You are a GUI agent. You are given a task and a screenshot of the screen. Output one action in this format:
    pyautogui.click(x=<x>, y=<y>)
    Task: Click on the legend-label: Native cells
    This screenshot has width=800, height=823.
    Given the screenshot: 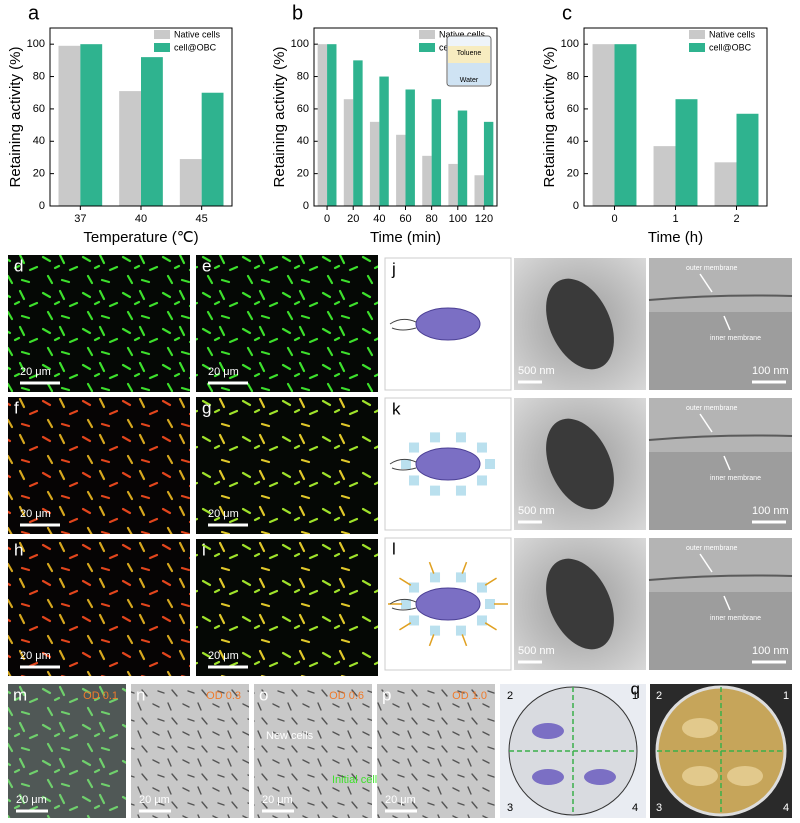 What is the action you would take?
    pyautogui.click(x=462, y=34)
    